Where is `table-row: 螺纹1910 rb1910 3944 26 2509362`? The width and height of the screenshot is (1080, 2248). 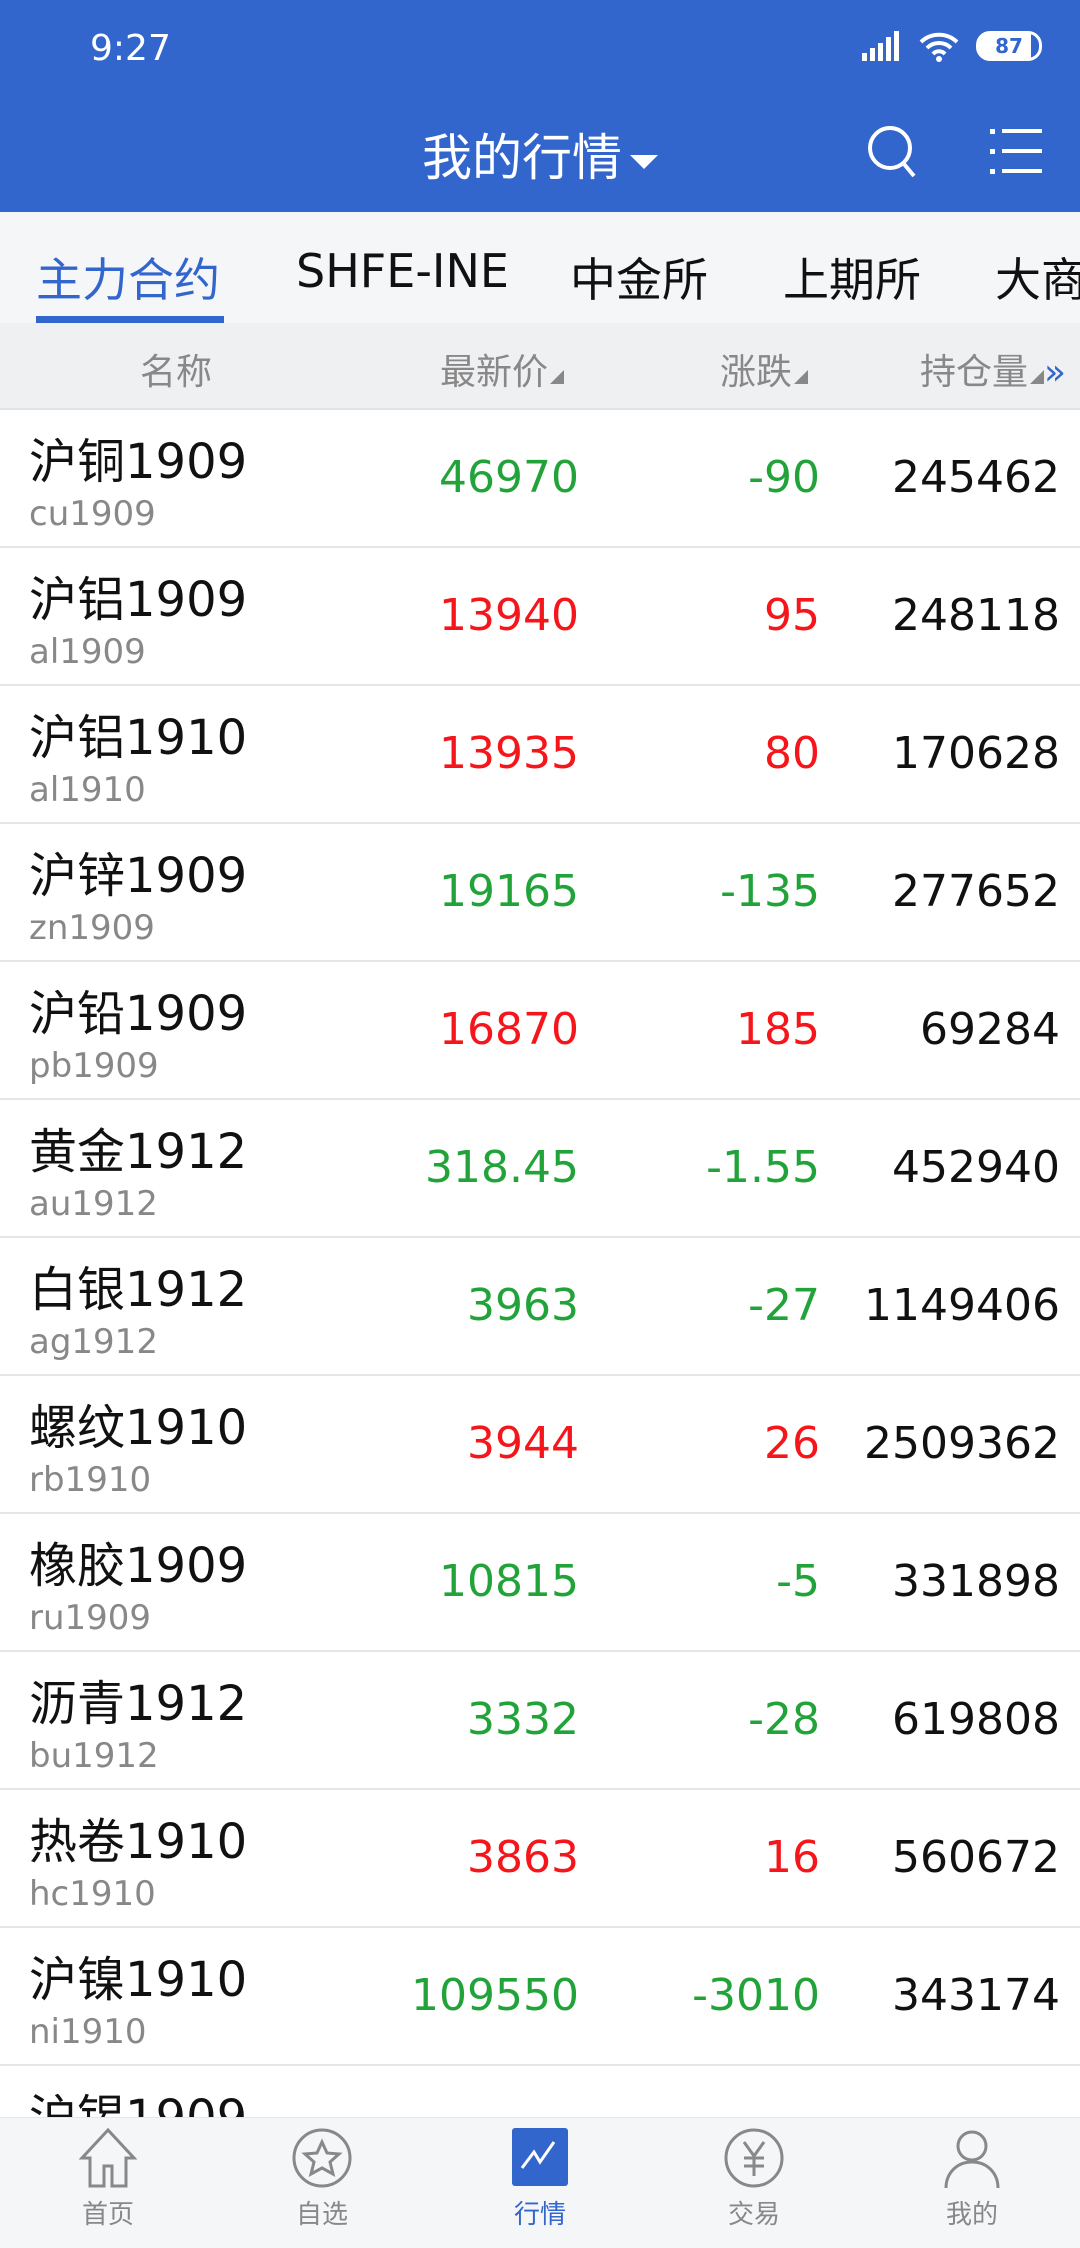 table-row: 螺纹1910 rb1910 3944 26 2509362 is located at coordinates (540, 1445).